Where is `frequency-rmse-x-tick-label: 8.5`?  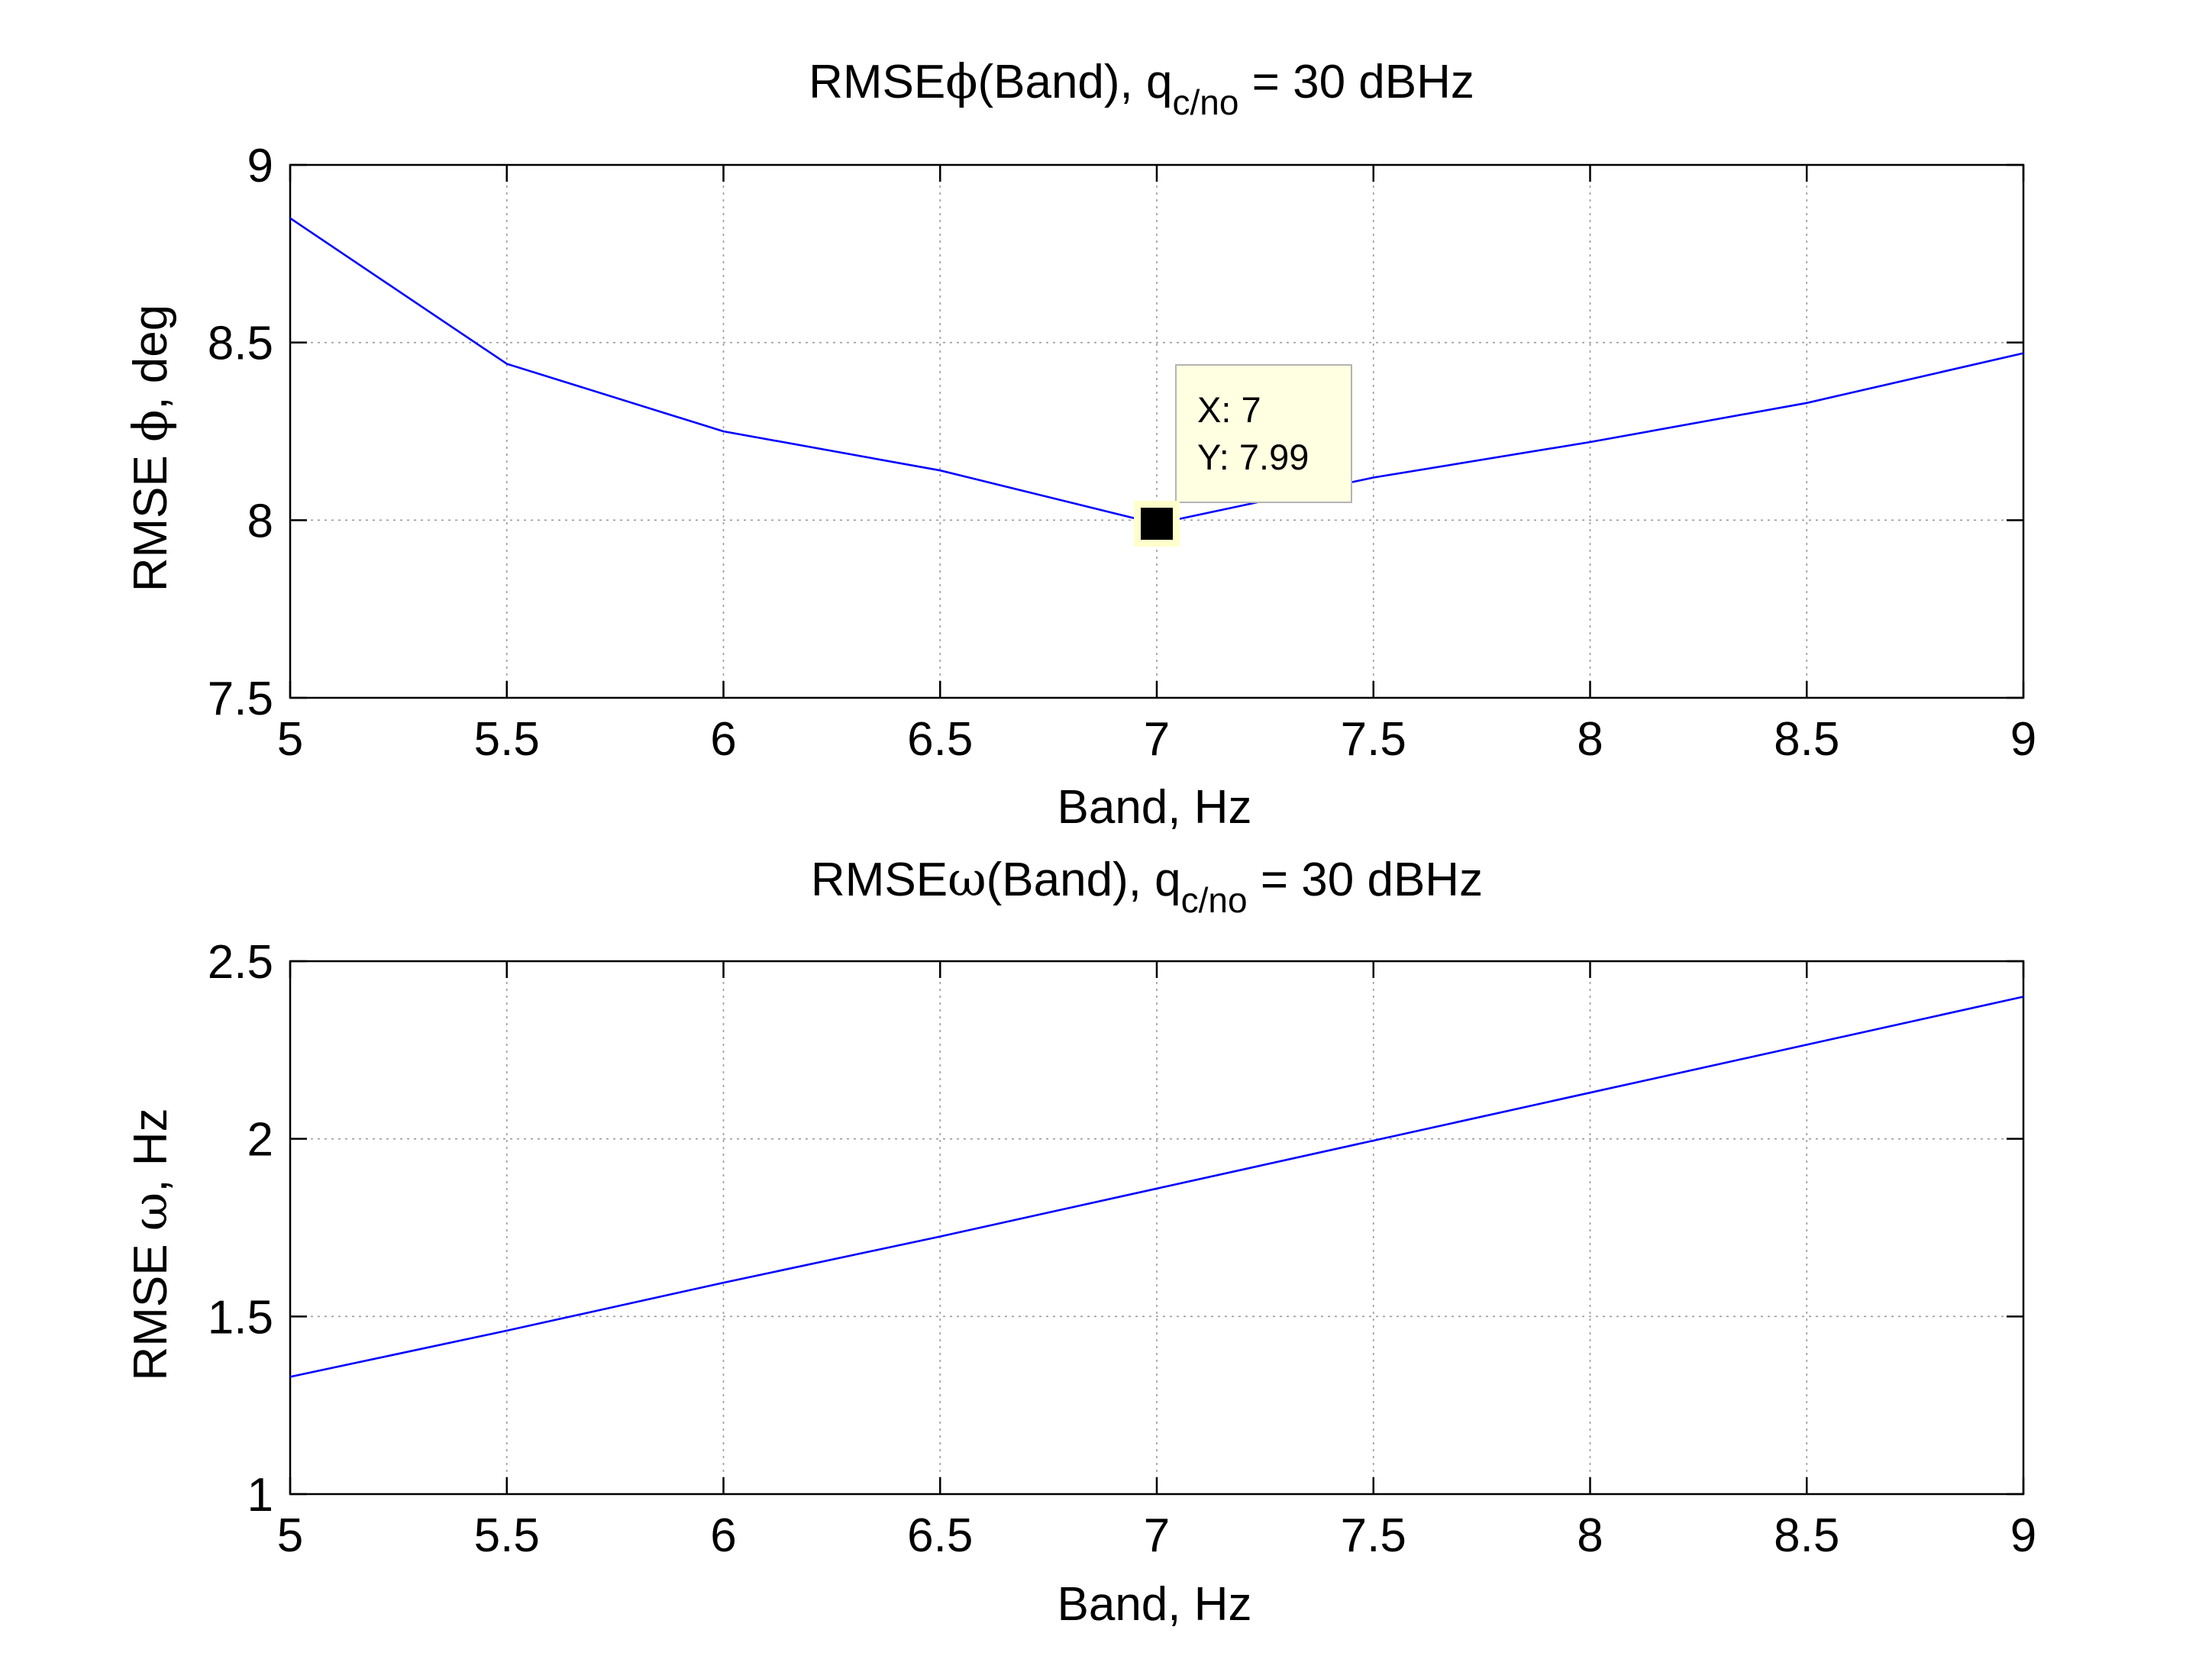
frequency-rmse-x-tick-label: 8.5 is located at coordinates (1806, 1535).